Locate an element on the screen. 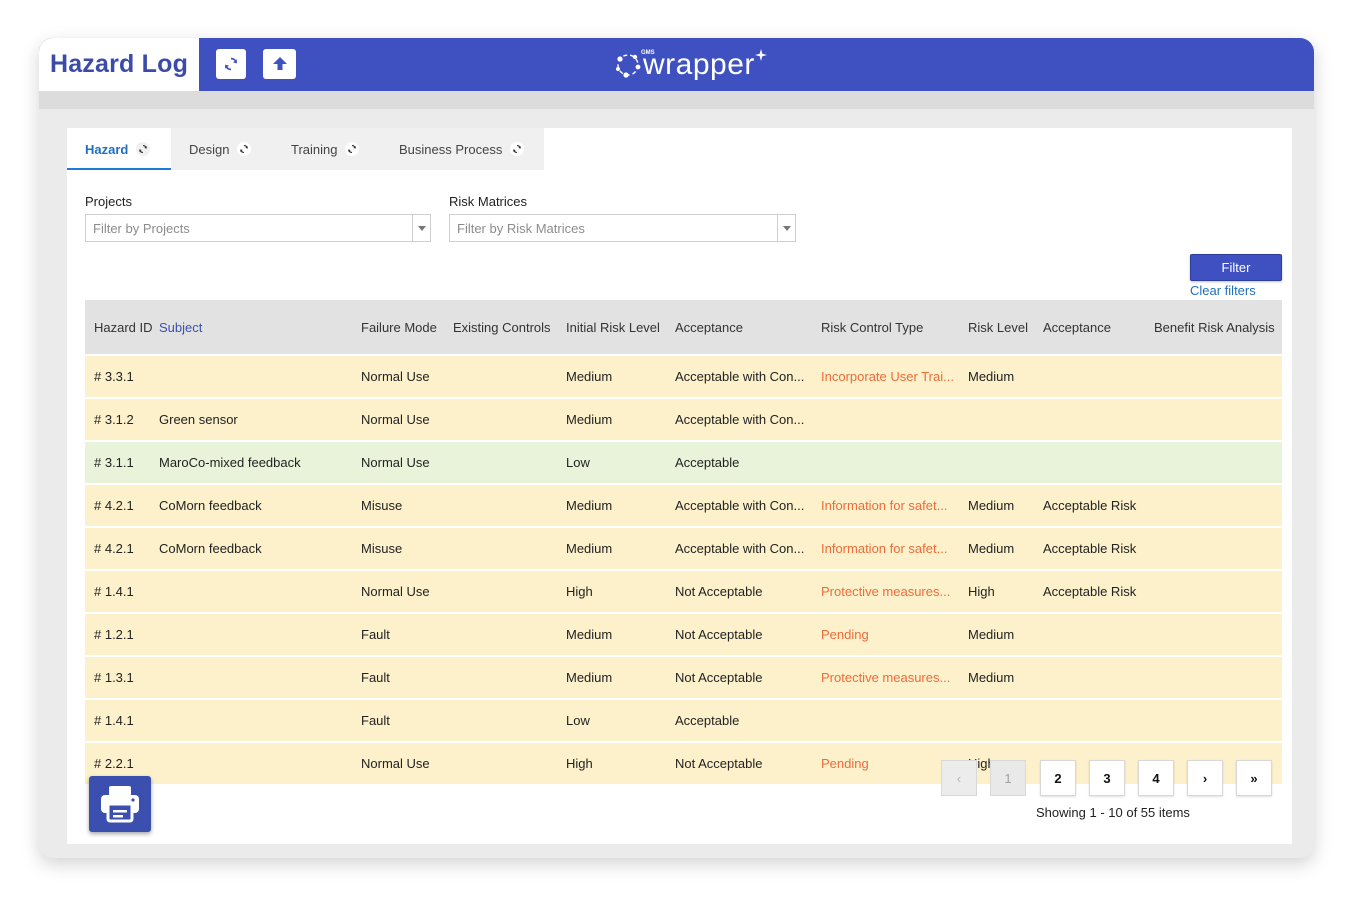 This screenshot has width=1353, height=898. cell-hazard-id: # 1.4.1 is located at coordinates (114, 591).